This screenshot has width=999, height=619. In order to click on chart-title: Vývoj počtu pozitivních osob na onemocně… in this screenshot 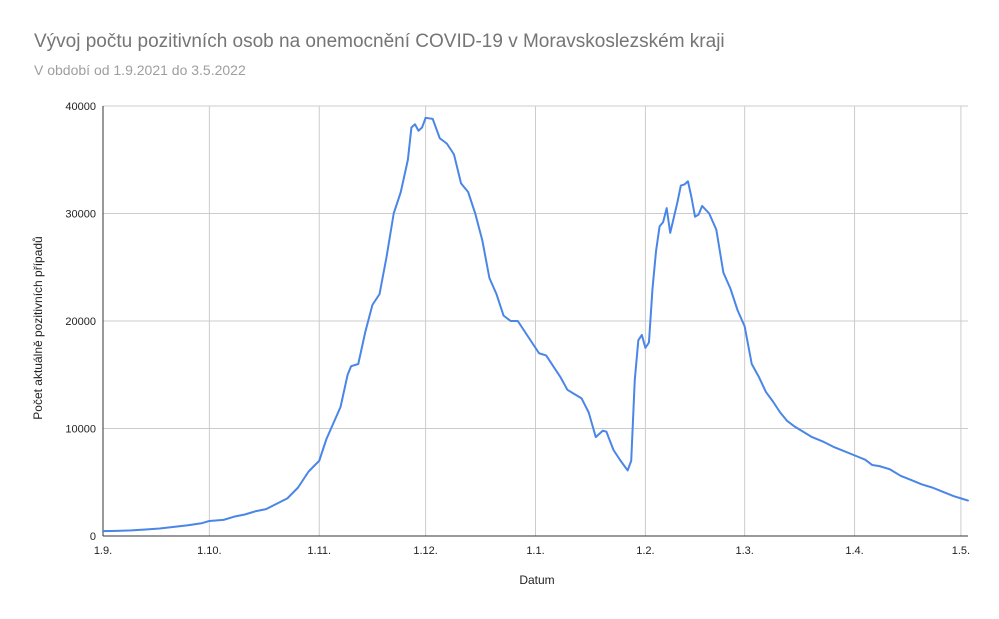, I will do `click(379, 41)`.